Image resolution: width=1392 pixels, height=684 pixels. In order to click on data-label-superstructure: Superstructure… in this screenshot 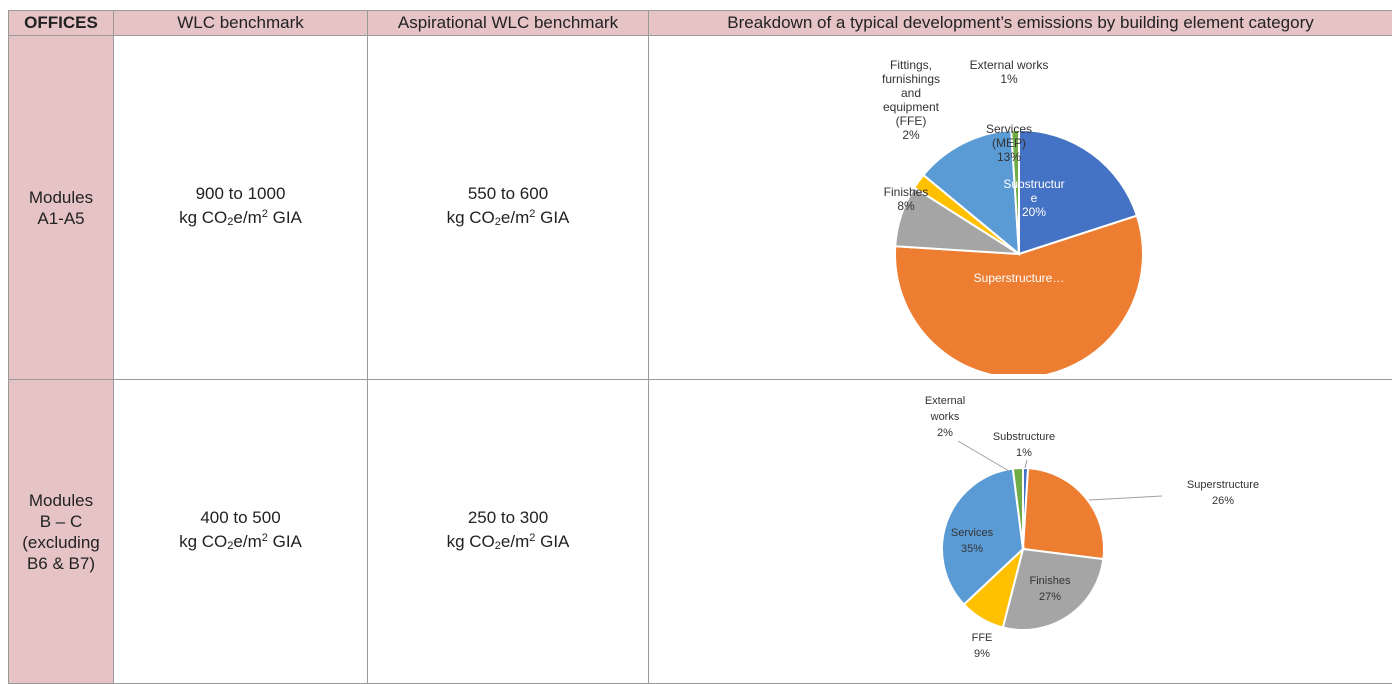, I will do `click(1019, 278)`.